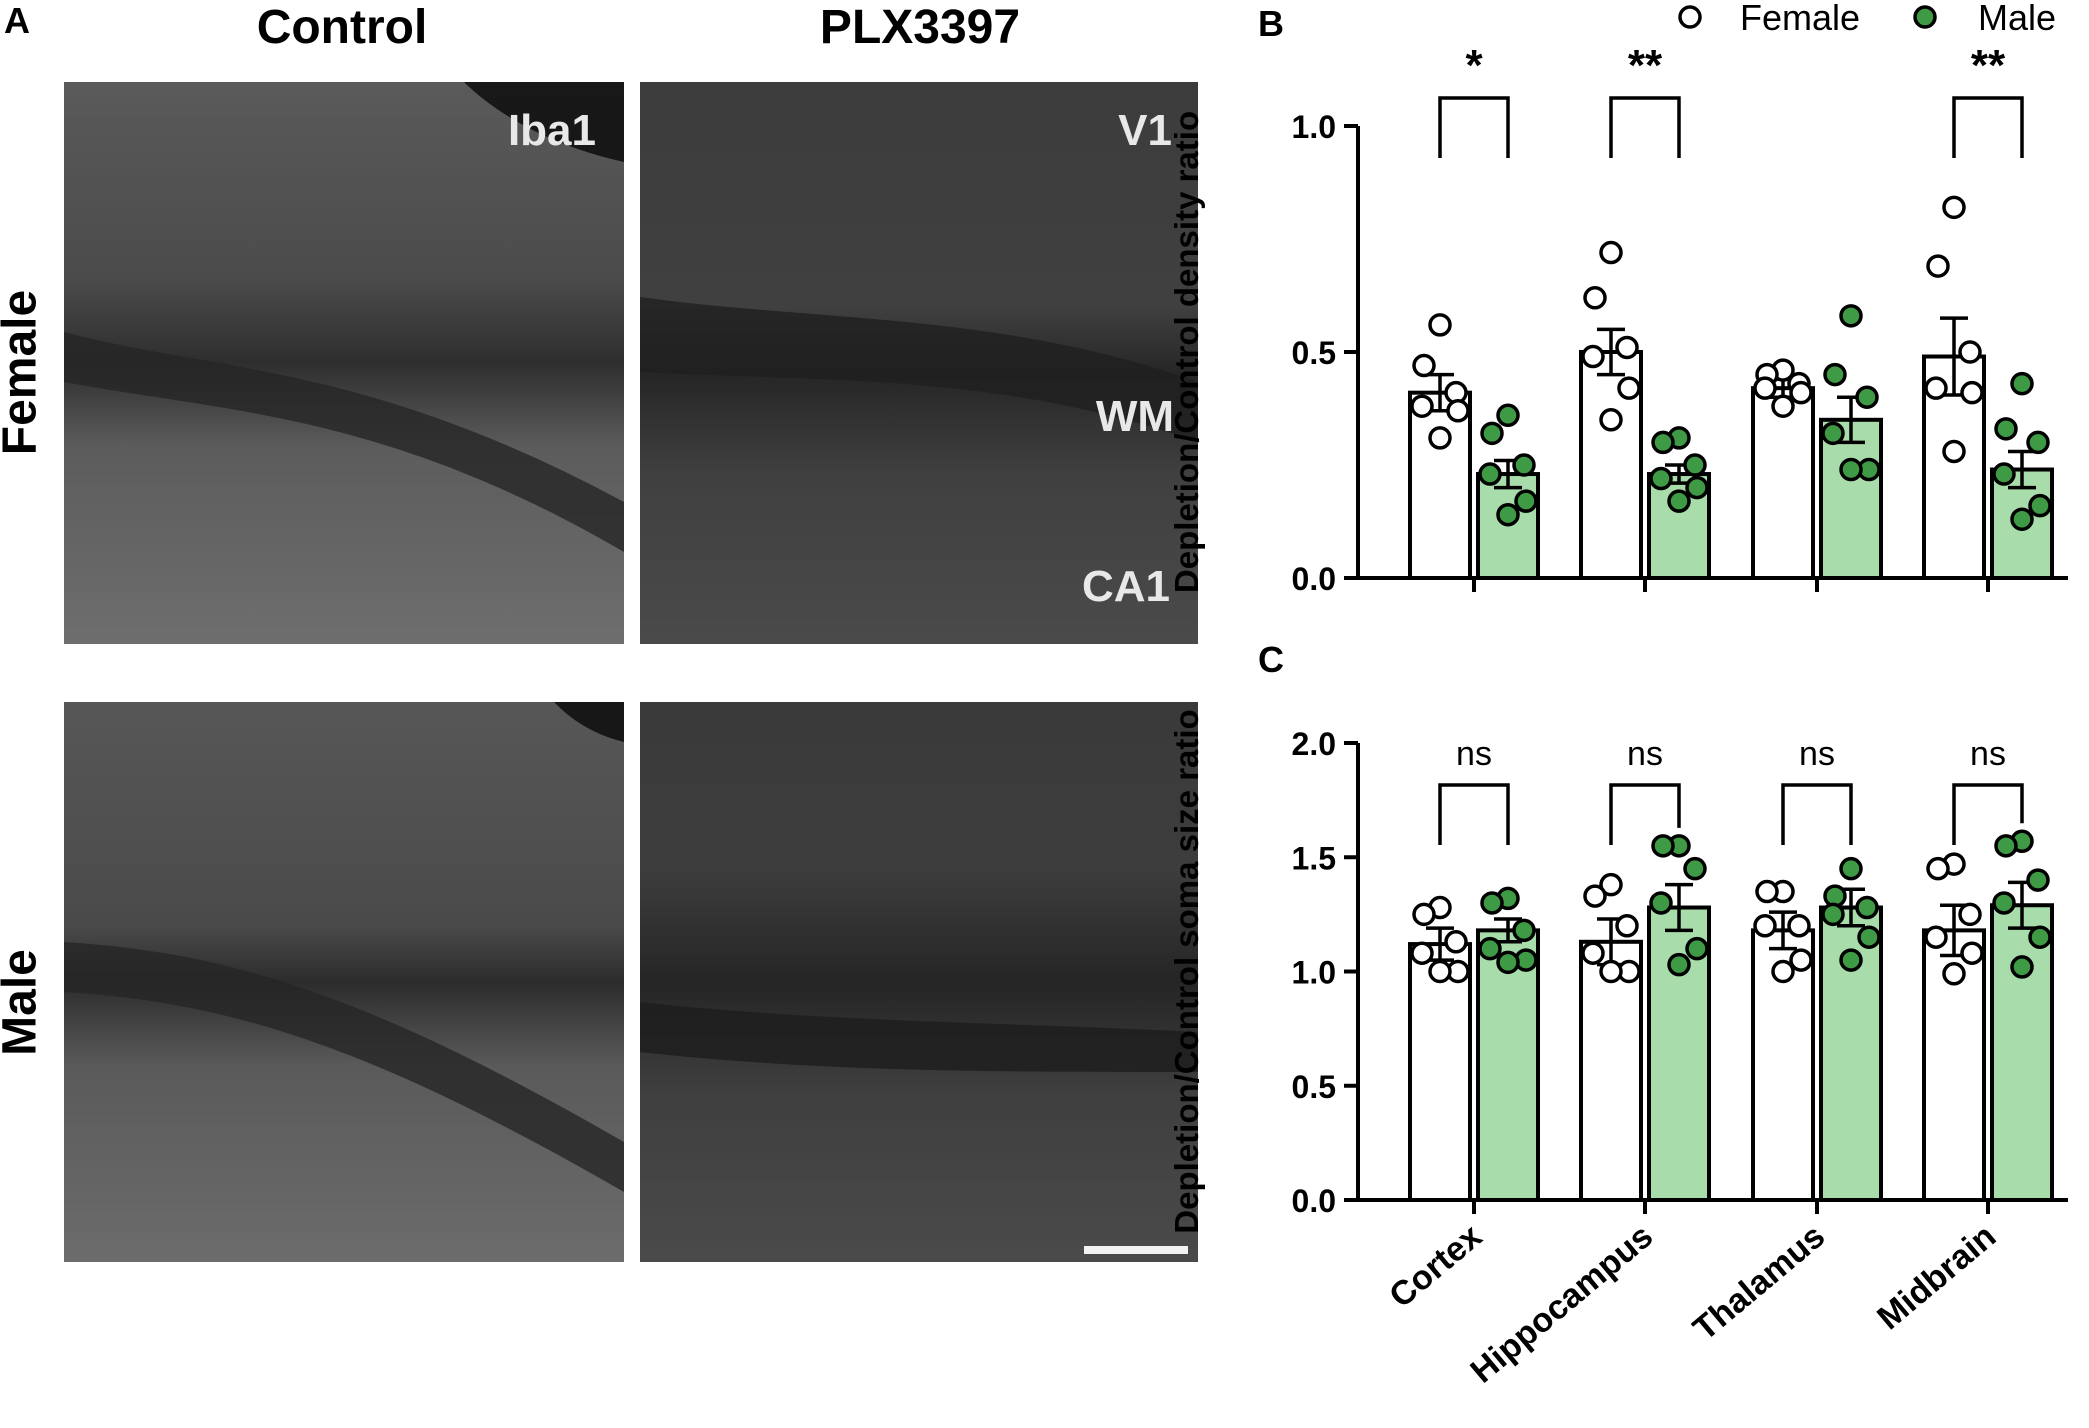  What do you see at coordinates (1759, 1282) in the screenshot?
I see `x-category-label: Thalamus` at bounding box center [1759, 1282].